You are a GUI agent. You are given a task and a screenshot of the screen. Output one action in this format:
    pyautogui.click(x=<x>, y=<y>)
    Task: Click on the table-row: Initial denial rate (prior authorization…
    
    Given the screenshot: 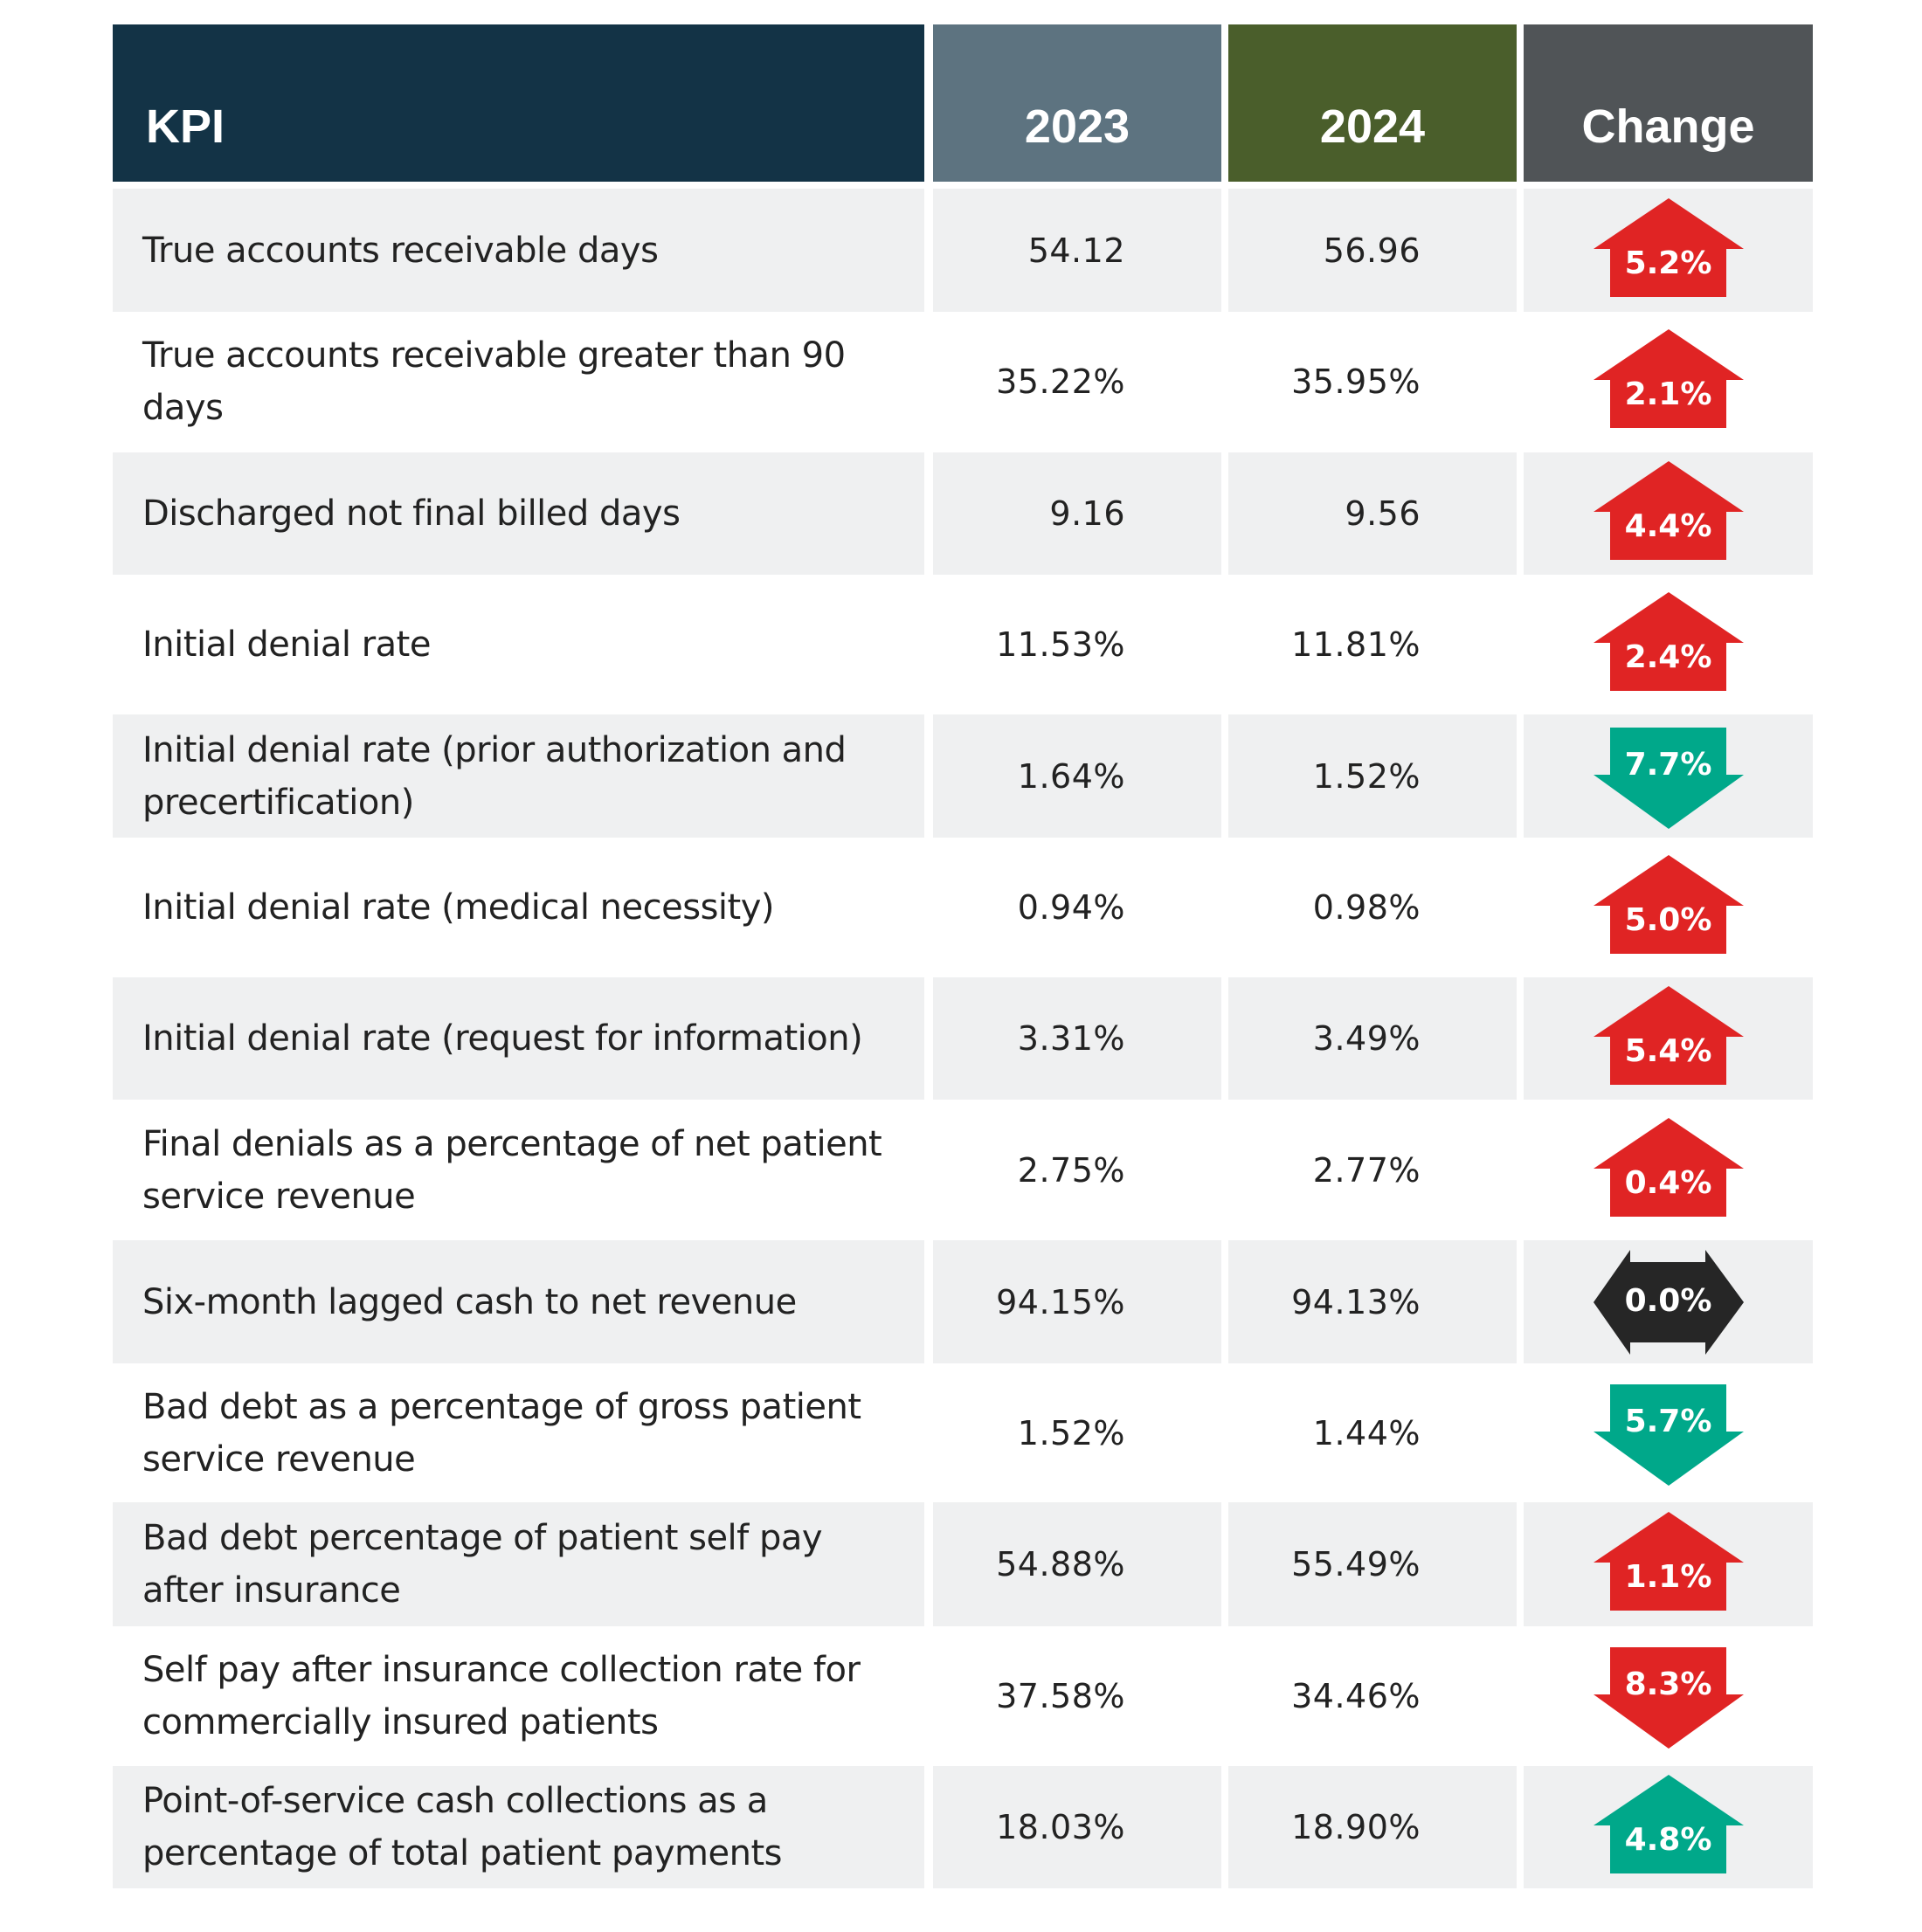 What is the action you would take?
    pyautogui.click(x=963, y=776)
    